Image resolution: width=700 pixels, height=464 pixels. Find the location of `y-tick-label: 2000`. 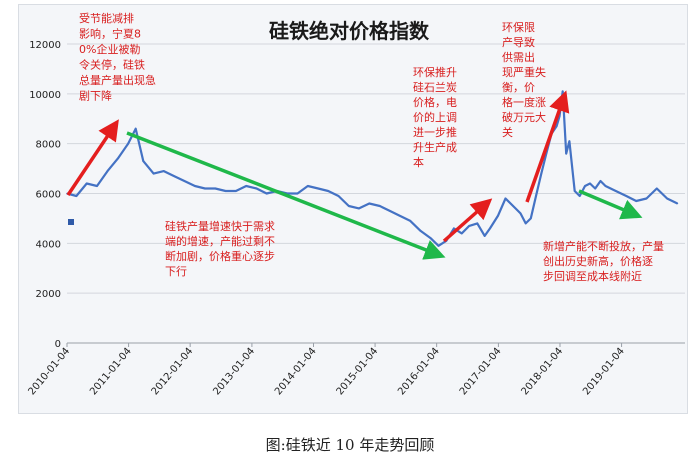

y-tick-label: 2000 is located at coordinates (48, 294).